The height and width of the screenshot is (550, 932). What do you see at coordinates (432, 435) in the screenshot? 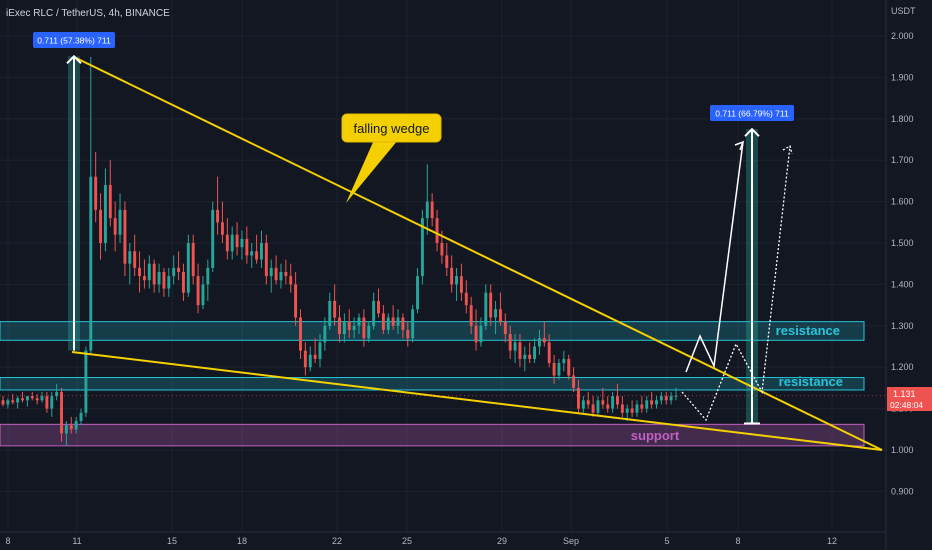
I see `support-zone` at bounding box center [432, 435].